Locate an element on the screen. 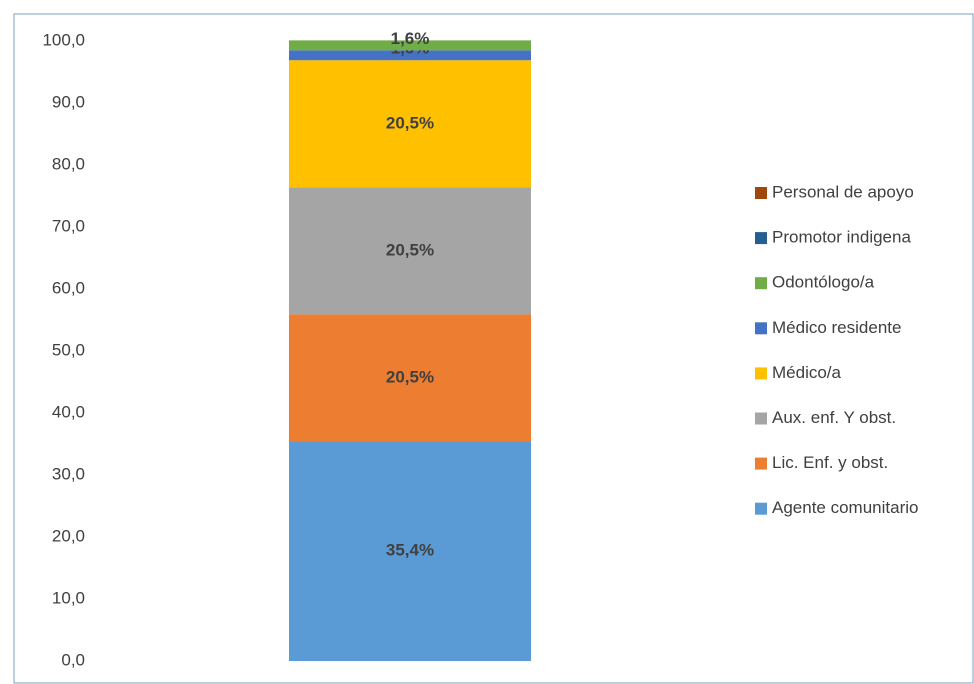  y-tick-label: 10,0 is located at coordinates (68, 597).